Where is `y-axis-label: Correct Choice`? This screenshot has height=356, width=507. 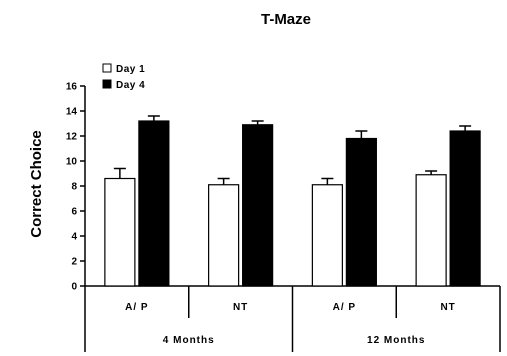 y-axis-label: Correct Choice is located at coordinates (36, 184).